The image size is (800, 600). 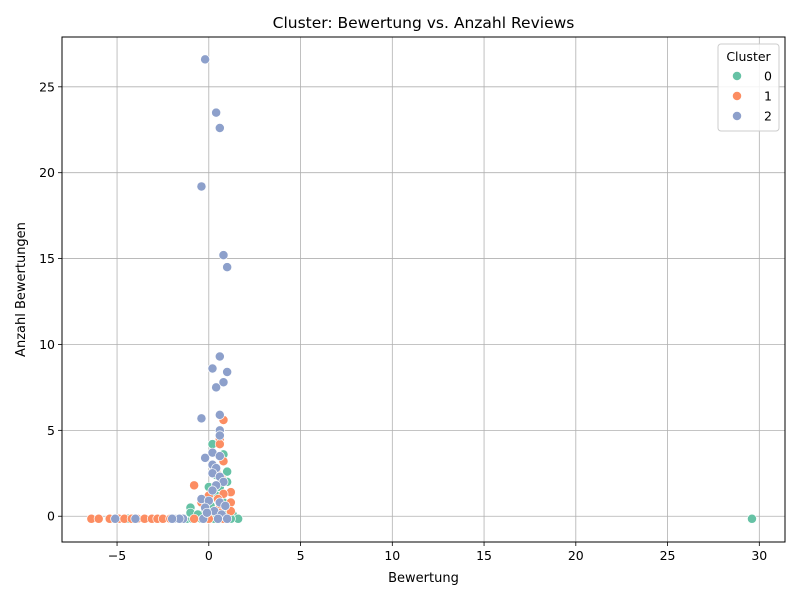 I want to click on legend-entry-0: 0, so click(x=752, y=76).